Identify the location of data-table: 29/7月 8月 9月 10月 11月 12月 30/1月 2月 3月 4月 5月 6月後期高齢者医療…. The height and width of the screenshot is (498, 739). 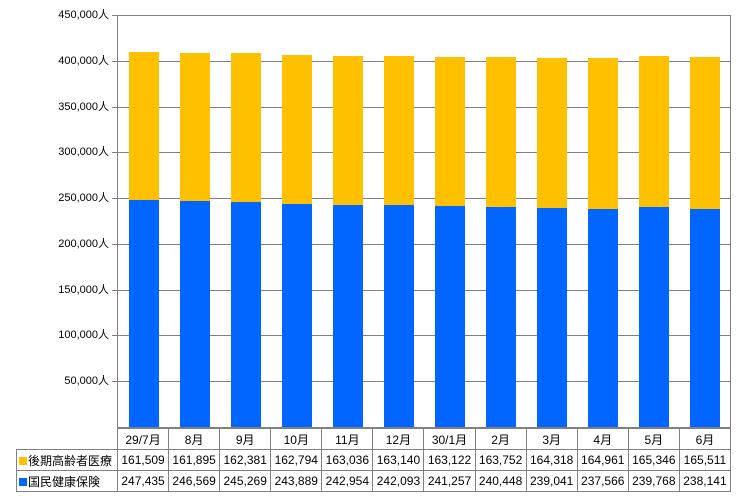
(374, 460).